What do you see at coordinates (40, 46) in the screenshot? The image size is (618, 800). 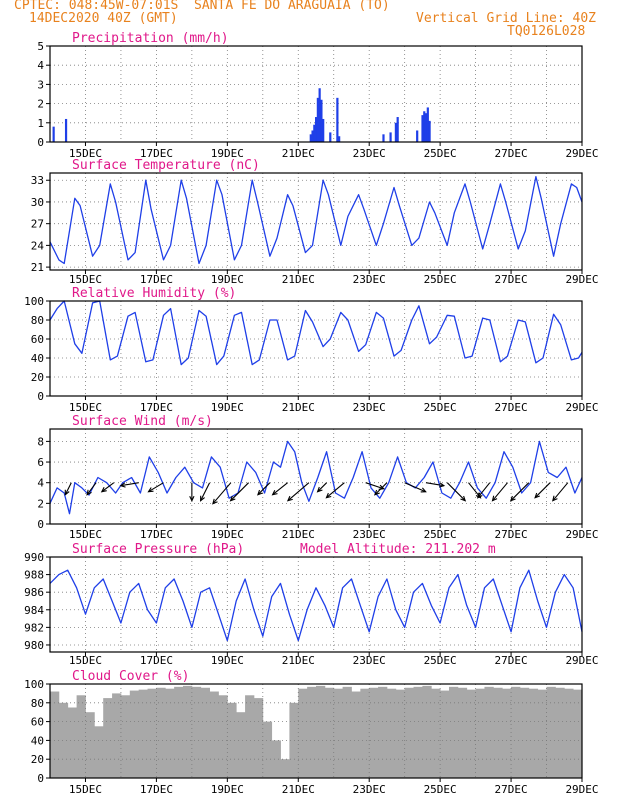 I see `precip-ytick-label: 5` at bounding box center [40, 46].